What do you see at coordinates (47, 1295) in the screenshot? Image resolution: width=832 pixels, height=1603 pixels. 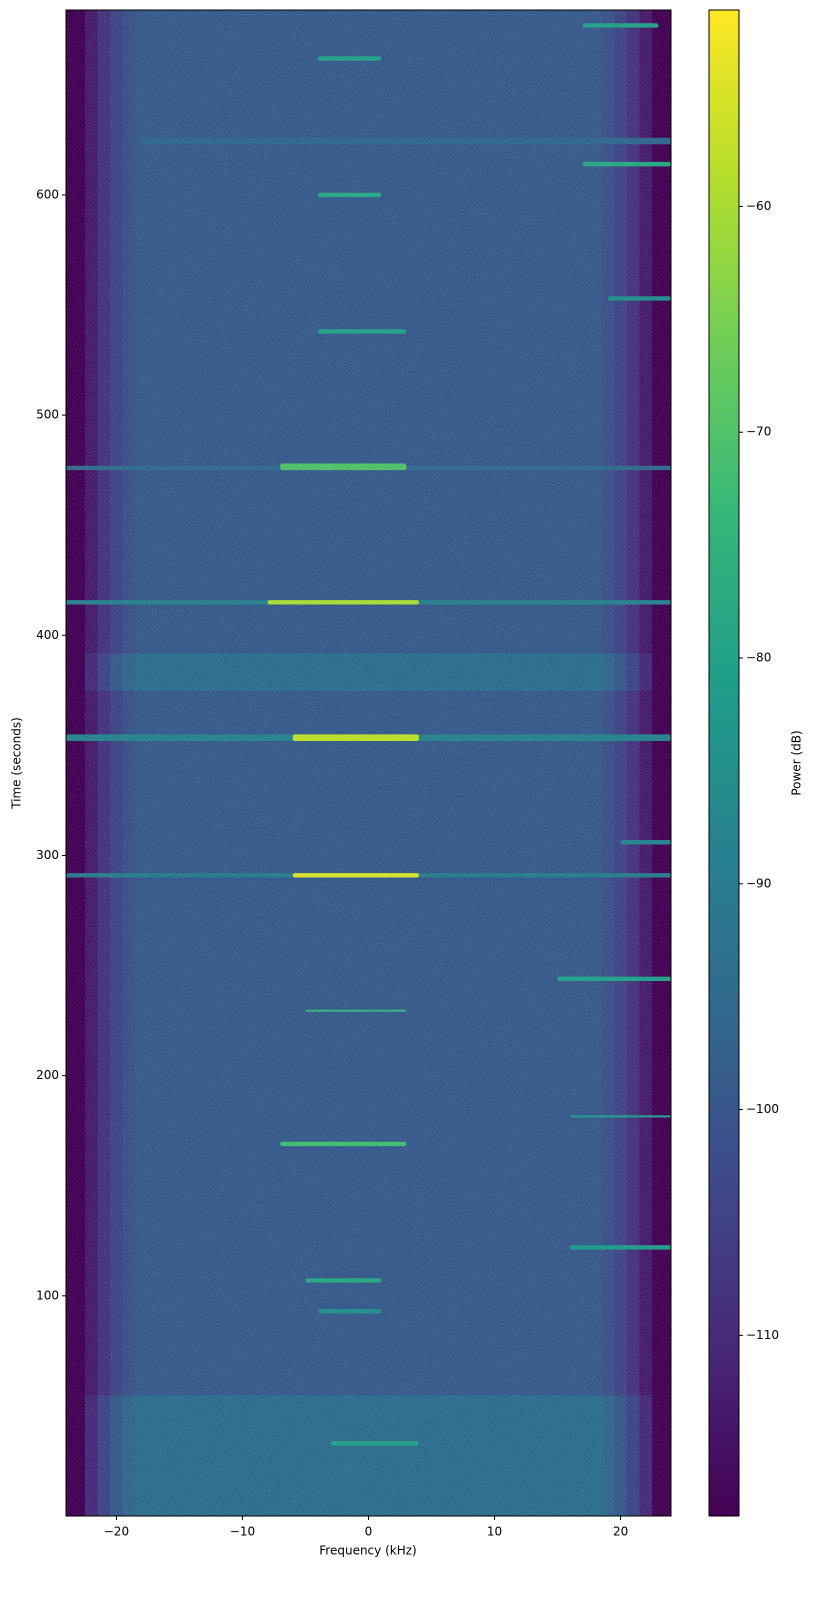 I see `y-tick-label: 100` at bounding box center [47, 1295].